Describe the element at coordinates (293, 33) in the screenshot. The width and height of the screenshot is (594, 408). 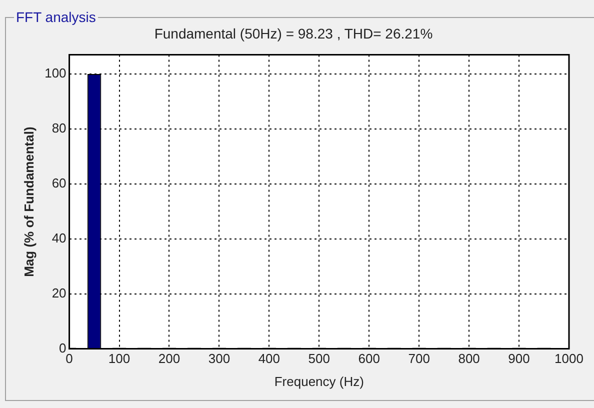
I see `chart-title: Fundamental (50Hz) = 98.23 , THD= 26.21%` at that location.